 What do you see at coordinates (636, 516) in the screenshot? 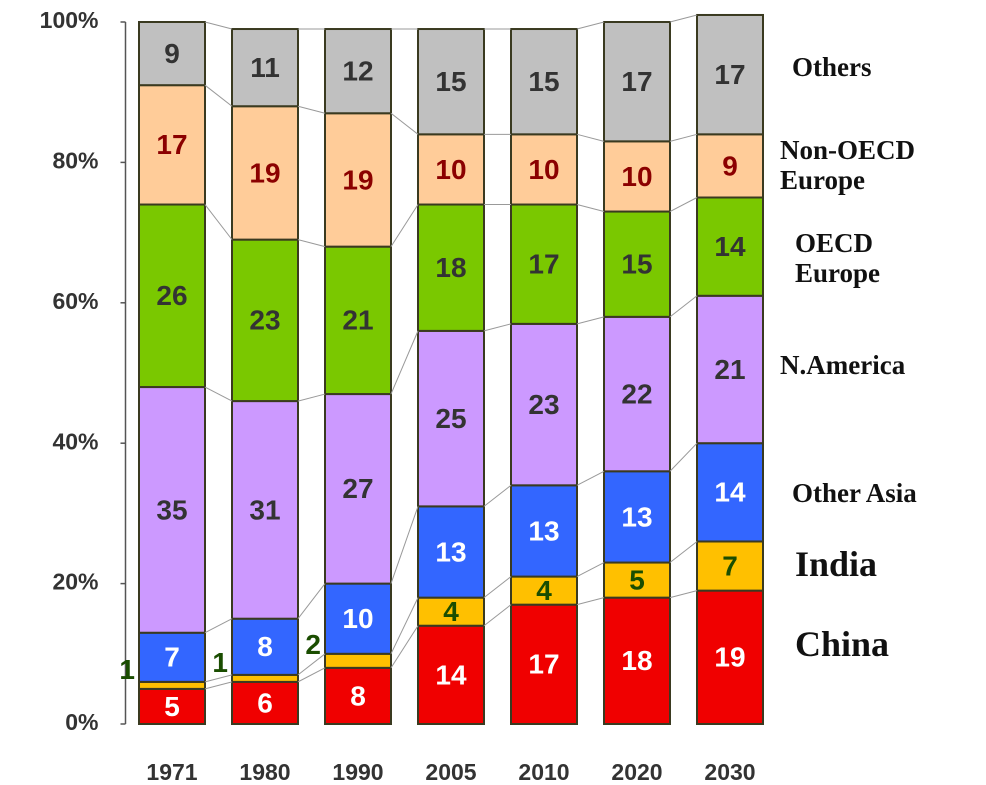
I see `data-label: 13` at bounding box center [636, 516].